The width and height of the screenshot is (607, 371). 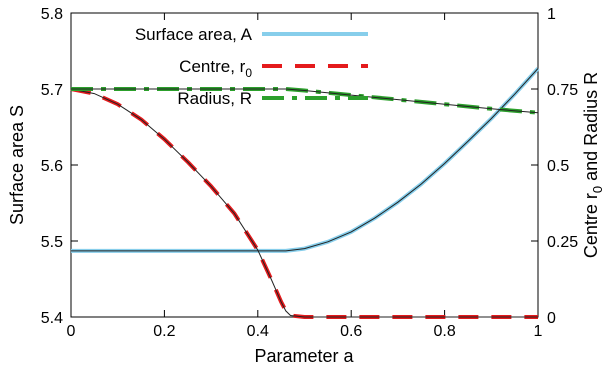 What do you see at coordinates (597, 189) in the screenshot?
I see `right-y-axis-label-subscript: 0` at bounding box center [597, 189].